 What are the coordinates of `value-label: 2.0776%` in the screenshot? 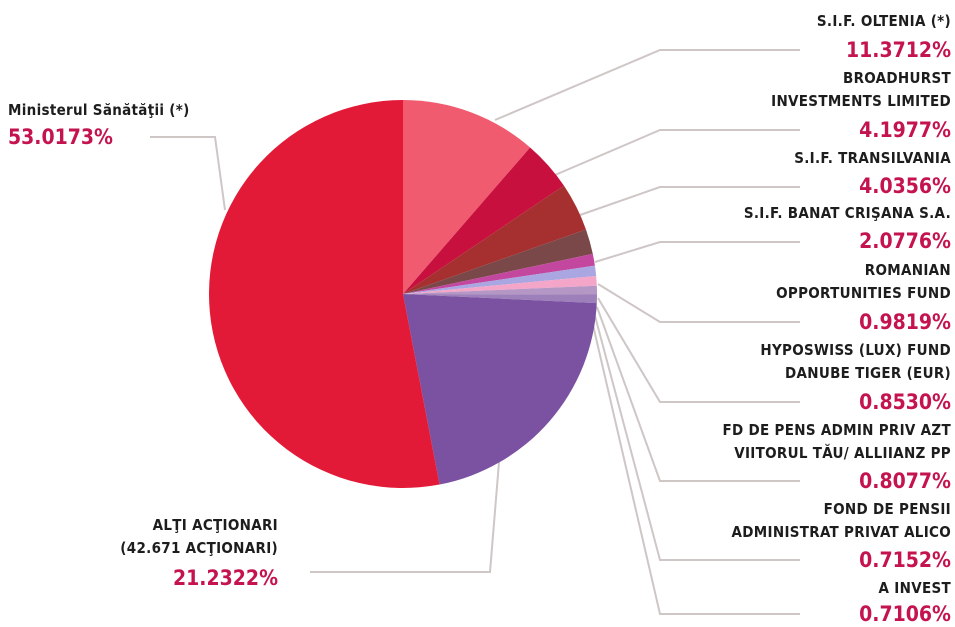 It's located at (905, 241).